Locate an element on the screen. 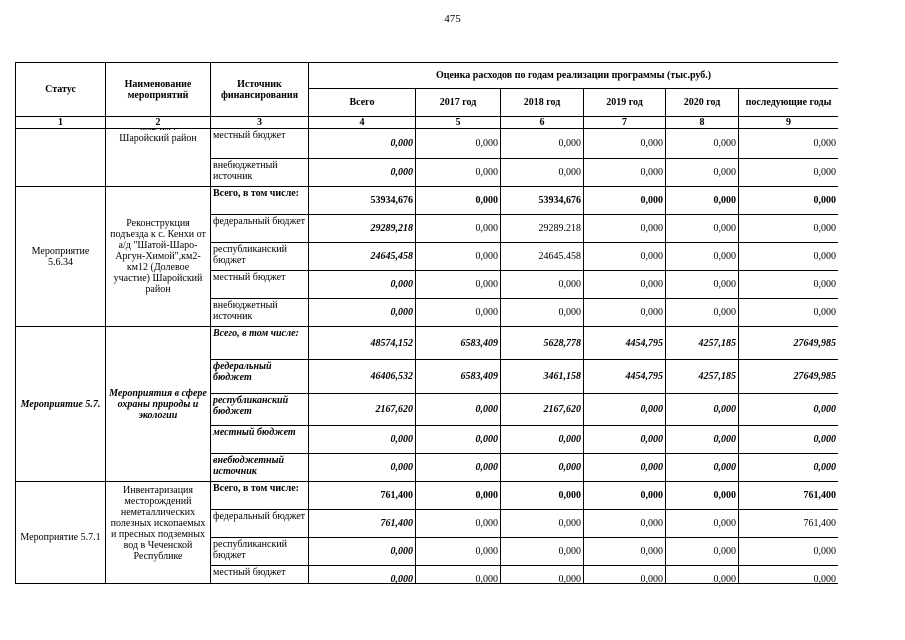  column-number: 6 is located at coordinates (542, 122).